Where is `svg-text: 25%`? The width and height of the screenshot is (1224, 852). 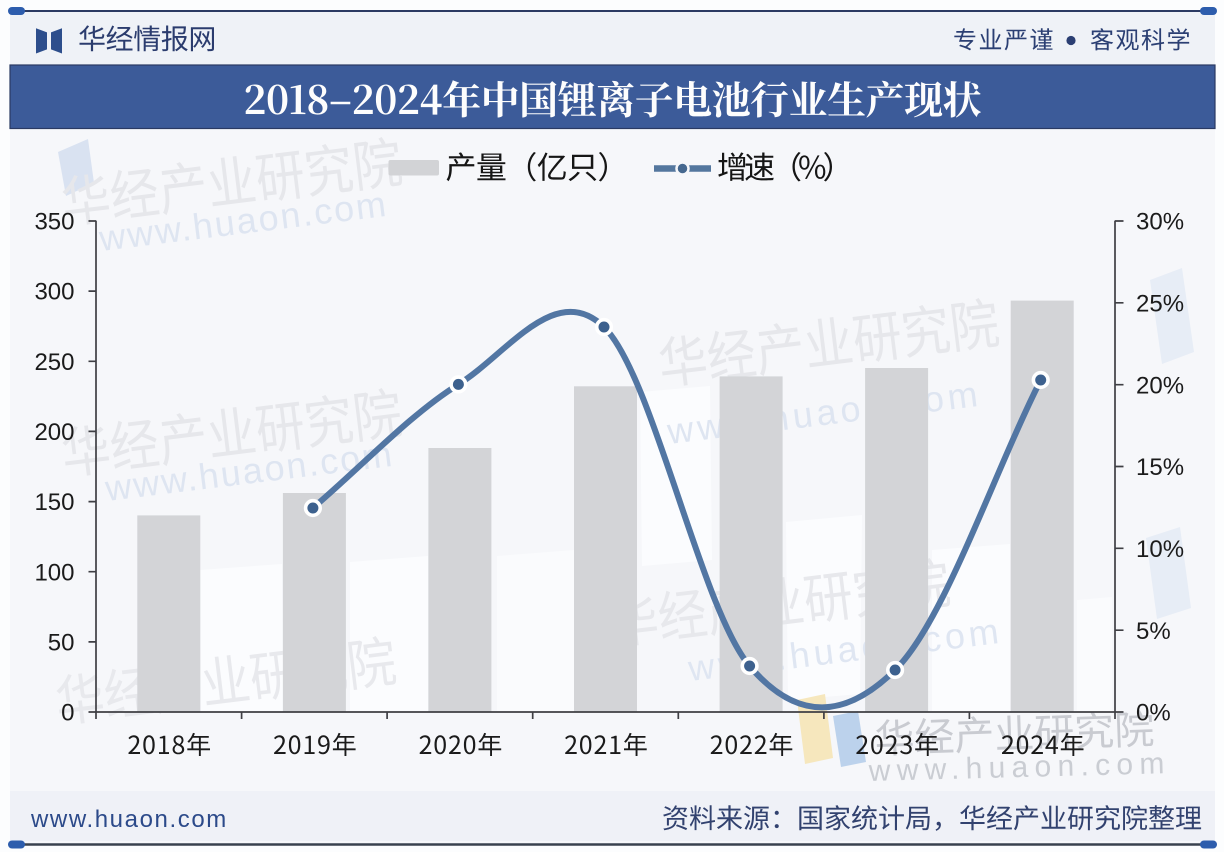 svg-text: 25% is located at coordinates (1160, 303).